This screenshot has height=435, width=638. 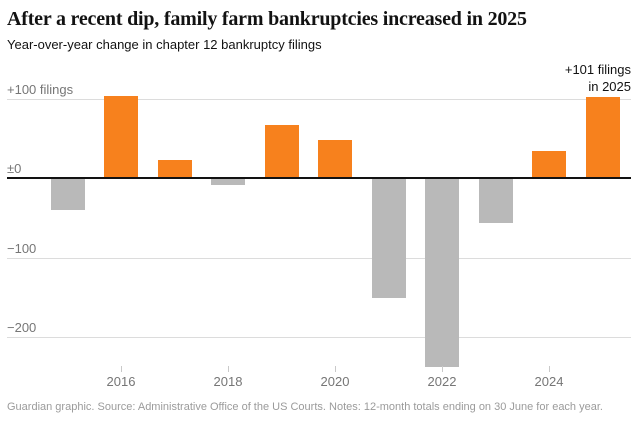 I want to click on x-tick-2024, so click(x=549, y=369).